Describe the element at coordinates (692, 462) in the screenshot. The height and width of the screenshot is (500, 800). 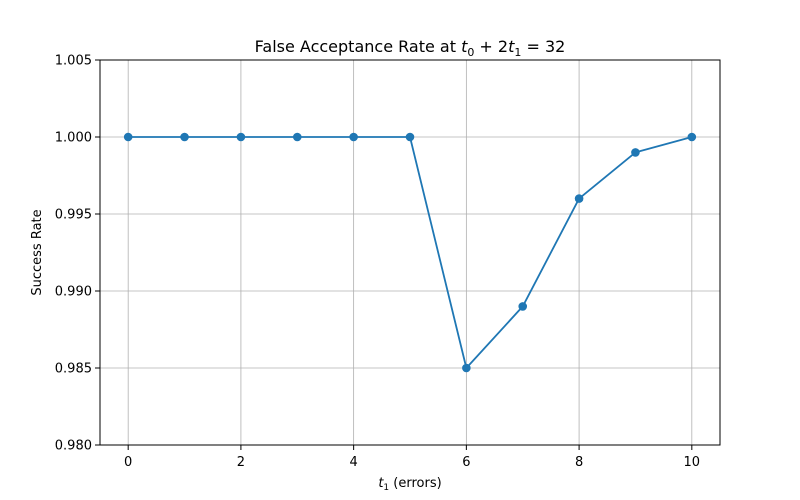
I see `x-tick-label: 10` at that location.